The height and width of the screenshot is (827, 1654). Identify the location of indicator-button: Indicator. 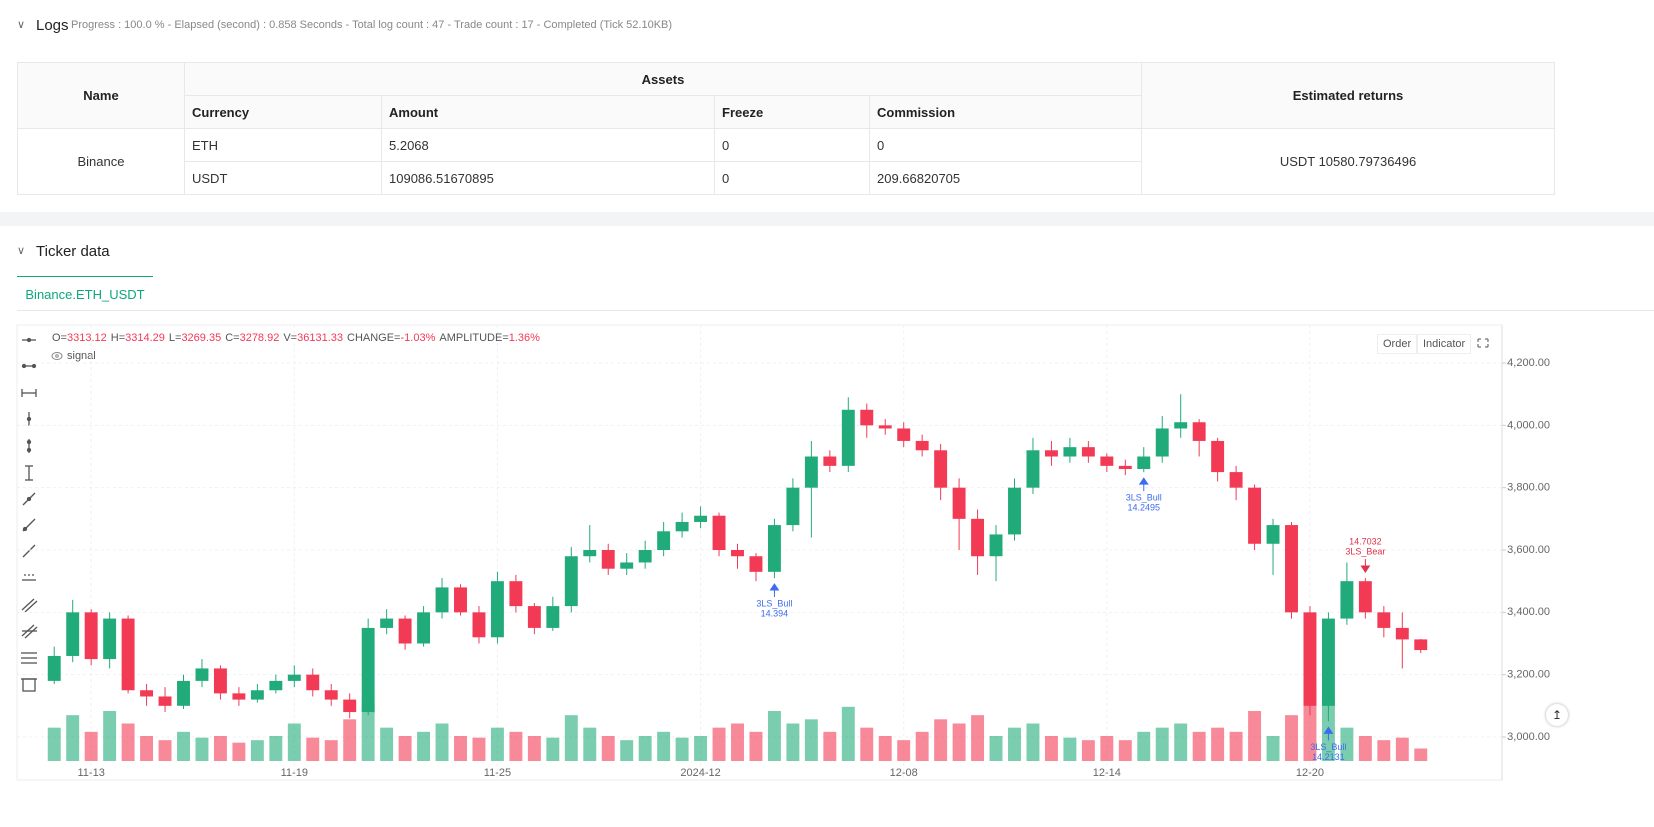
(1444, 344).